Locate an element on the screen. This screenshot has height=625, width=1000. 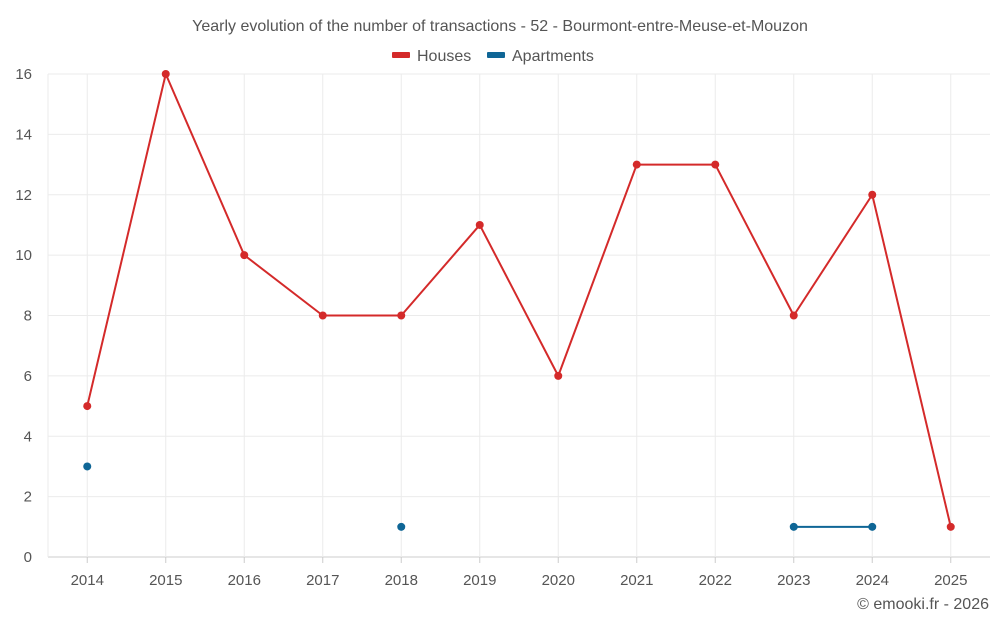
y-tick-label: 6 is located at coordinates (28, 376).